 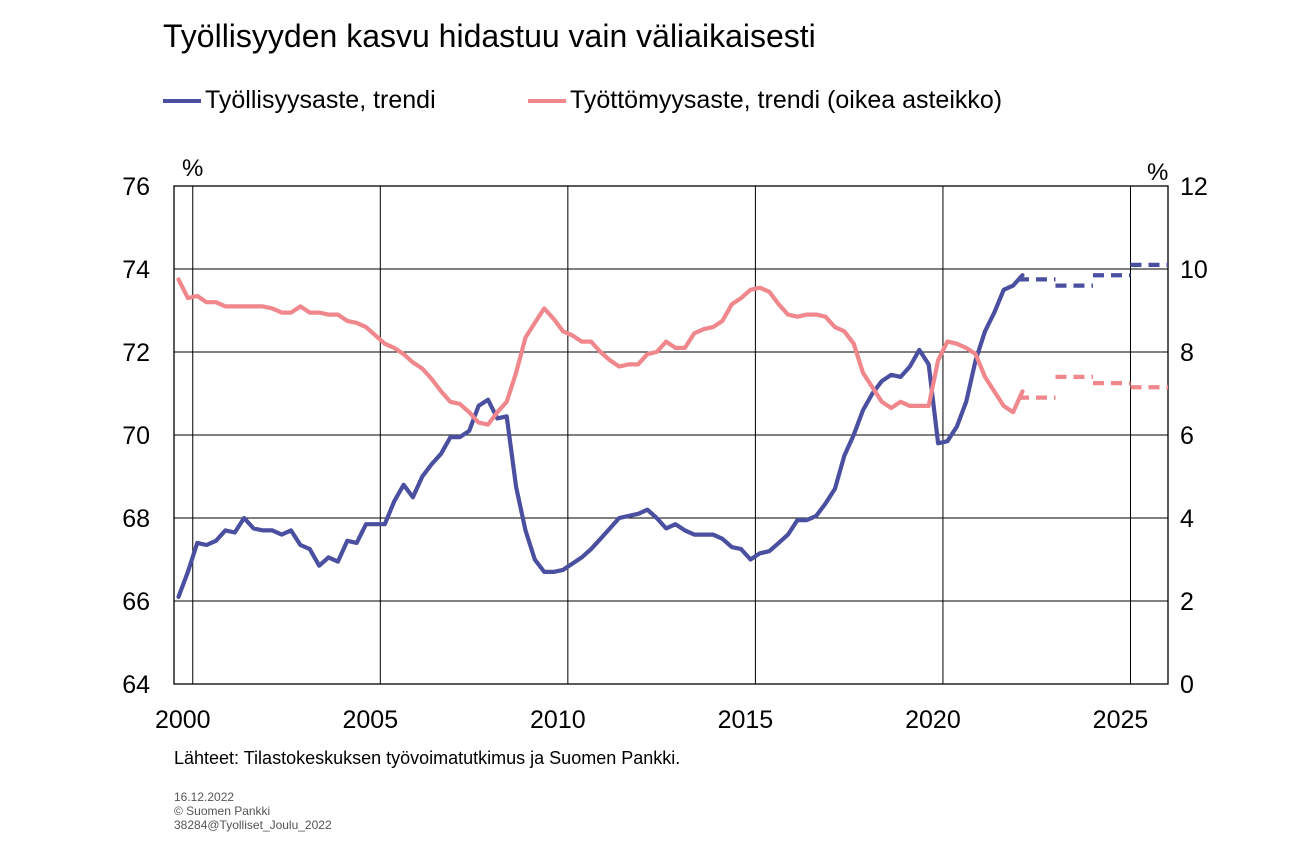 What do you see at coordinates (600, 352) in the screenshot?
I see `unemployment-rate-line` at bounding box center [600, 352].